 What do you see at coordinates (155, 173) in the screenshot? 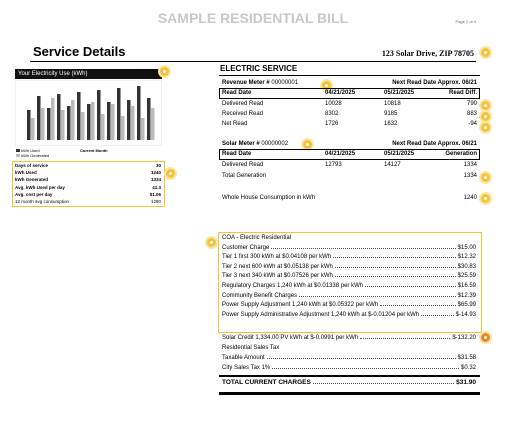
I see `usage-value: 1240` at bounding box center [155, 173].